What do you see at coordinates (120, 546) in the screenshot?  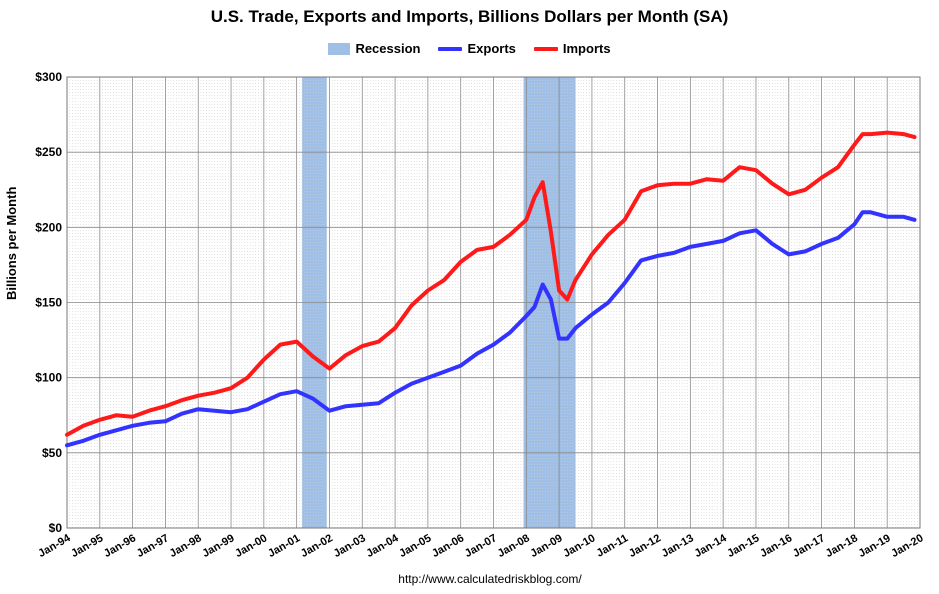 I see `x-tick-label: Jan-96` at bounding box center [120, 546].